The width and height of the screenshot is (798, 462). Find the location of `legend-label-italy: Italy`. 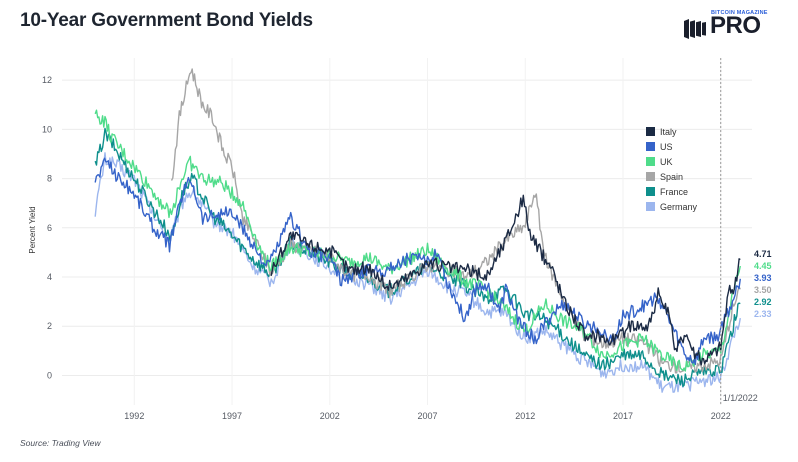

legend-label-italy: Italy is located at coordinates (668, 132).